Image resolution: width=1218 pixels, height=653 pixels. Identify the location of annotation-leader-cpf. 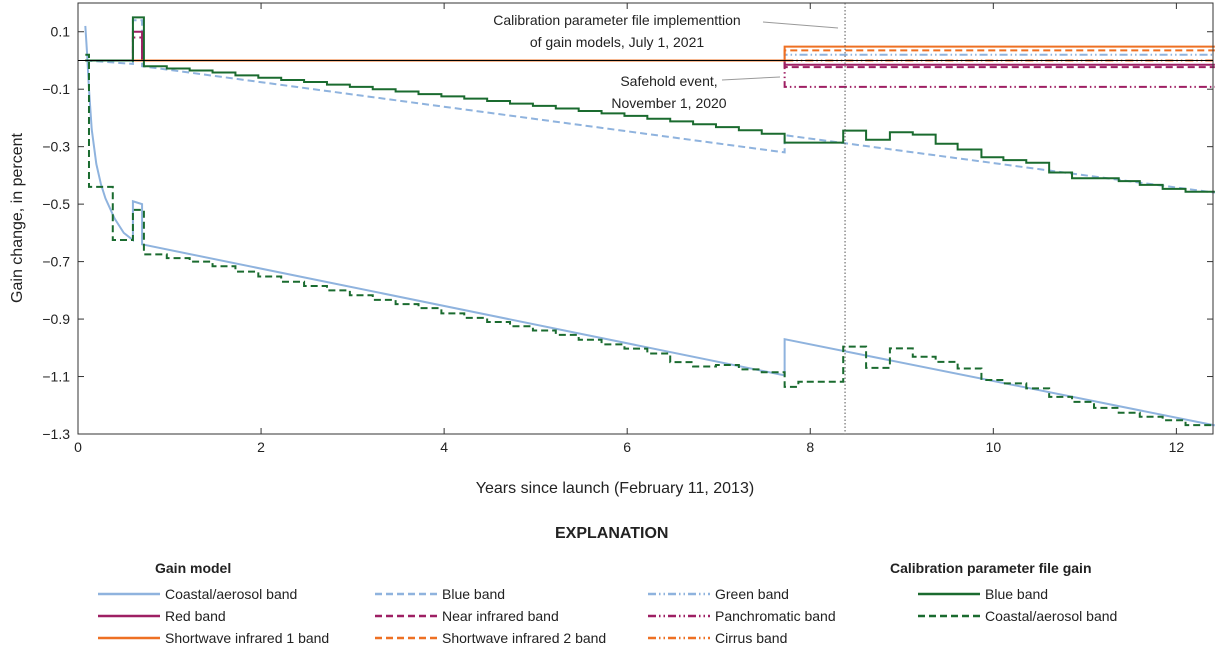
(800, 25).